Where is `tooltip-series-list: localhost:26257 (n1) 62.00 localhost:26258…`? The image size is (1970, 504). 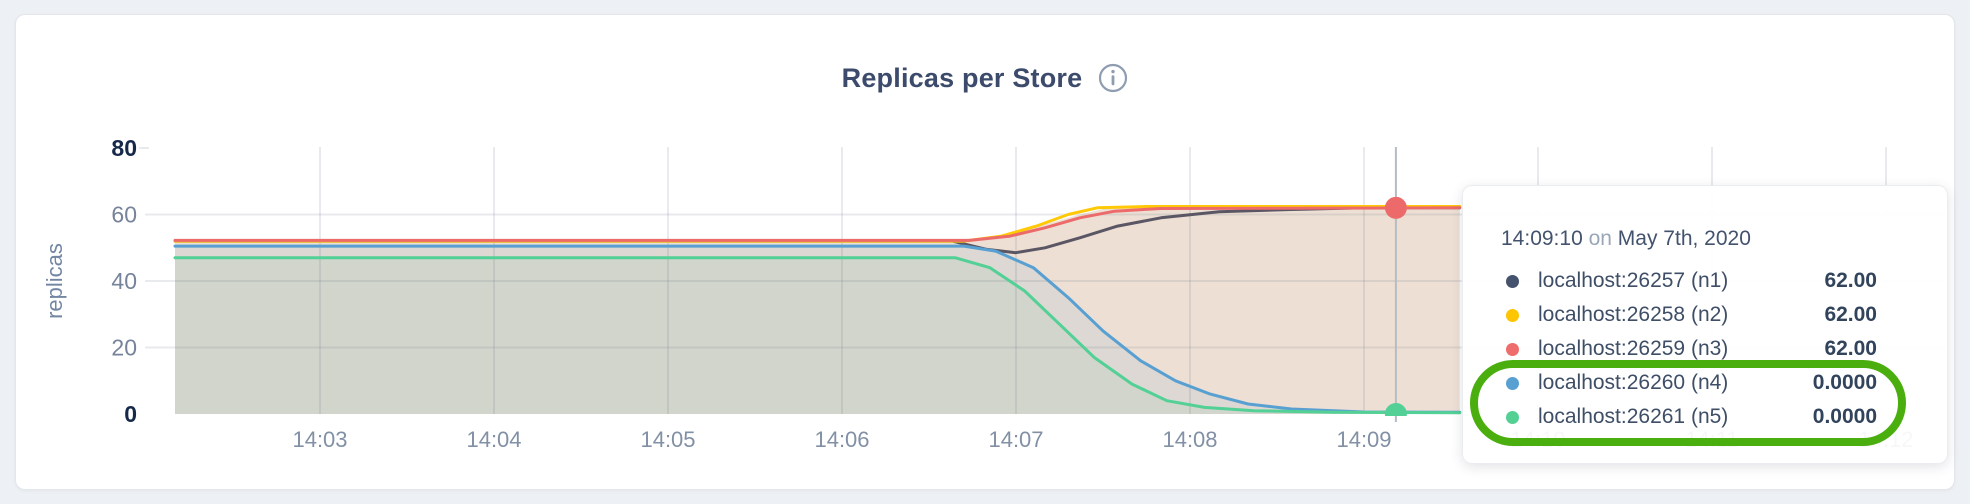 tooltip-series-list: localhost:26257 (n1) 62.00 localhost:26258… is located at coordinates (1689, 349).